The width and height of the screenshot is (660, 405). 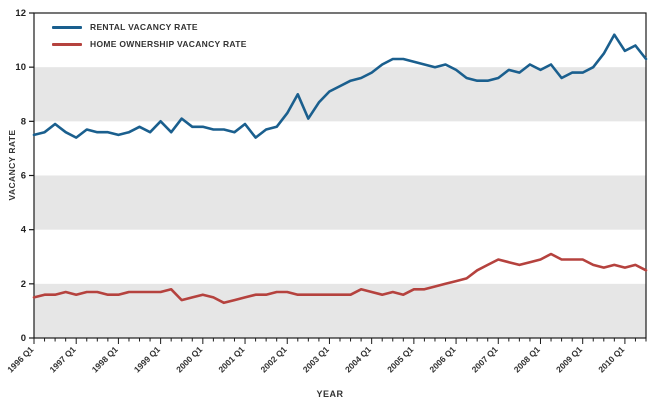 What do you see at coordinates (527, 359) in the screenshot?
I see `x-tick-label: 2008 Q1` at bounding box center [527, 359].